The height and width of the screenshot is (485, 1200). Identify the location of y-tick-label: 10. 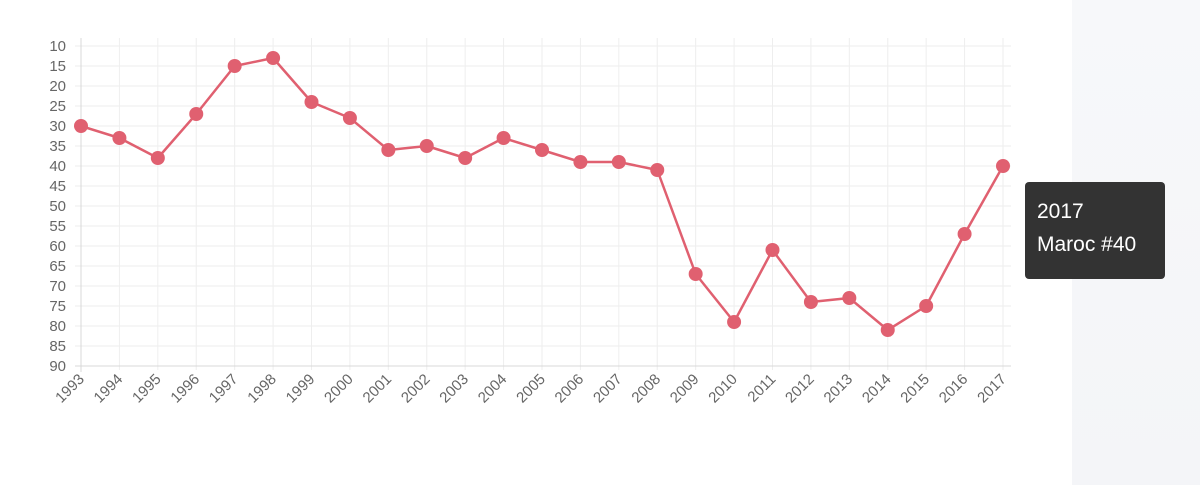
(57, 46).